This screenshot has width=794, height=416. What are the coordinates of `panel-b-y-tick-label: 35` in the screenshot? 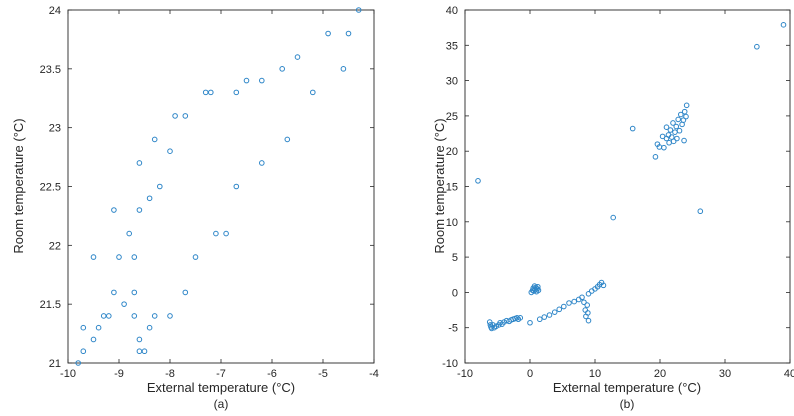 It's located at (452, 46).